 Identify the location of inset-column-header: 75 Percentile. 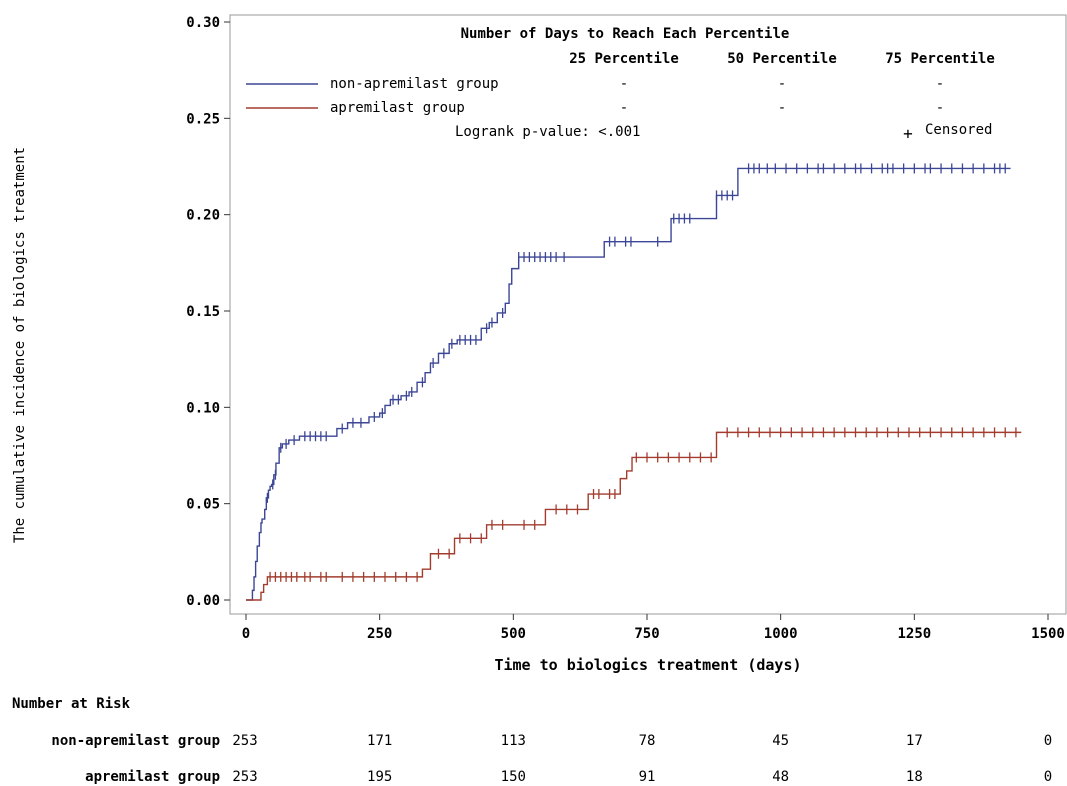
(940, 59).